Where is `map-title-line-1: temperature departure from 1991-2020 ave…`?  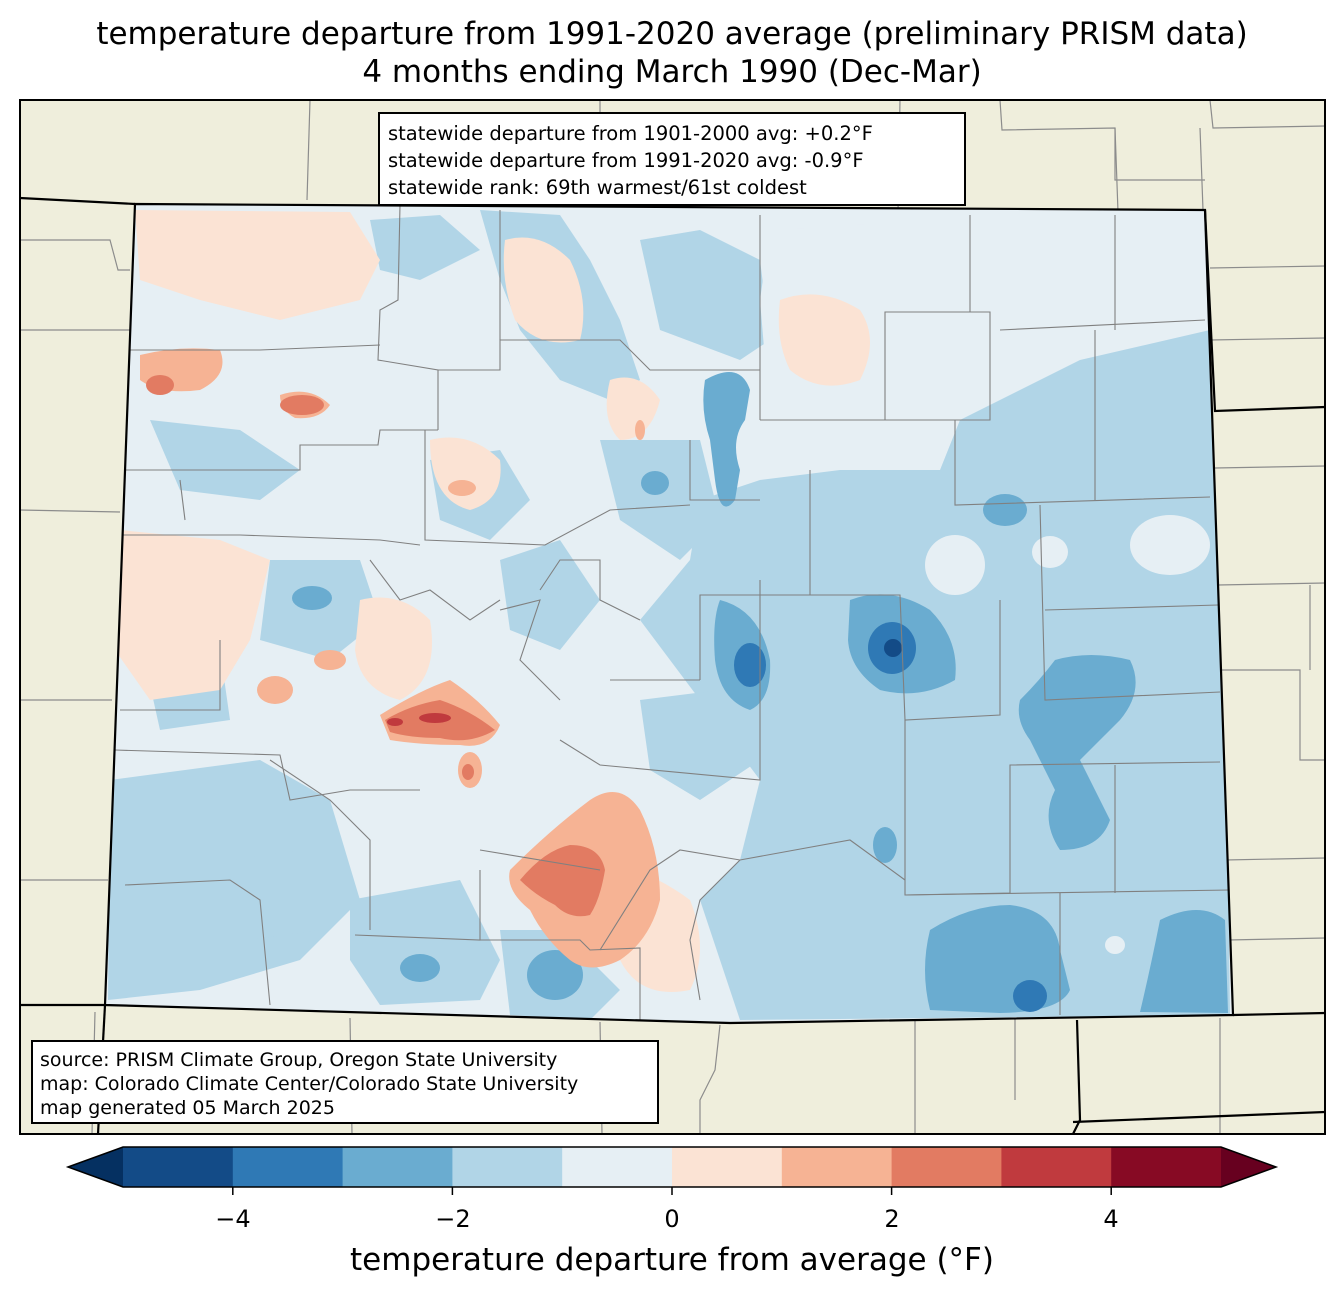 map-title-line-1: temperature departure from 1991-2020 ave… is located at coordinates (672, 34).